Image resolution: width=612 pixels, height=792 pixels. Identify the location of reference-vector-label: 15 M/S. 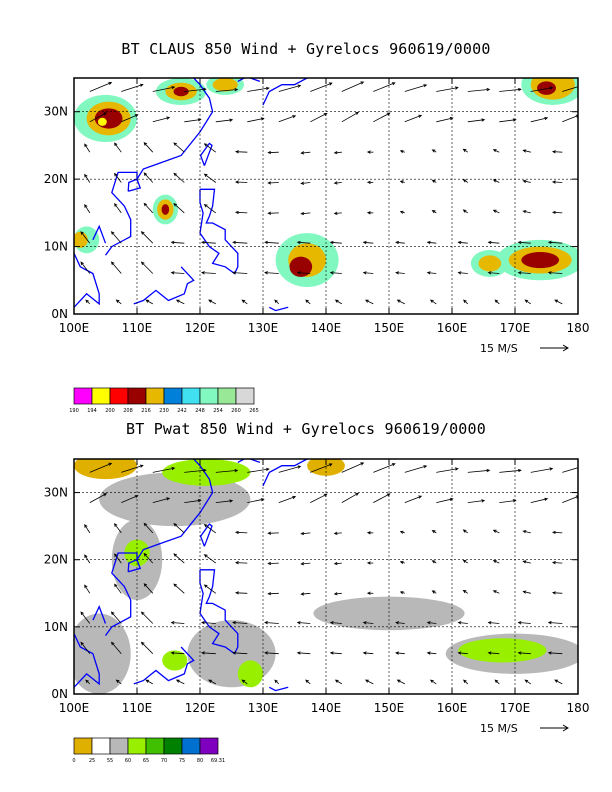
(499, 728).